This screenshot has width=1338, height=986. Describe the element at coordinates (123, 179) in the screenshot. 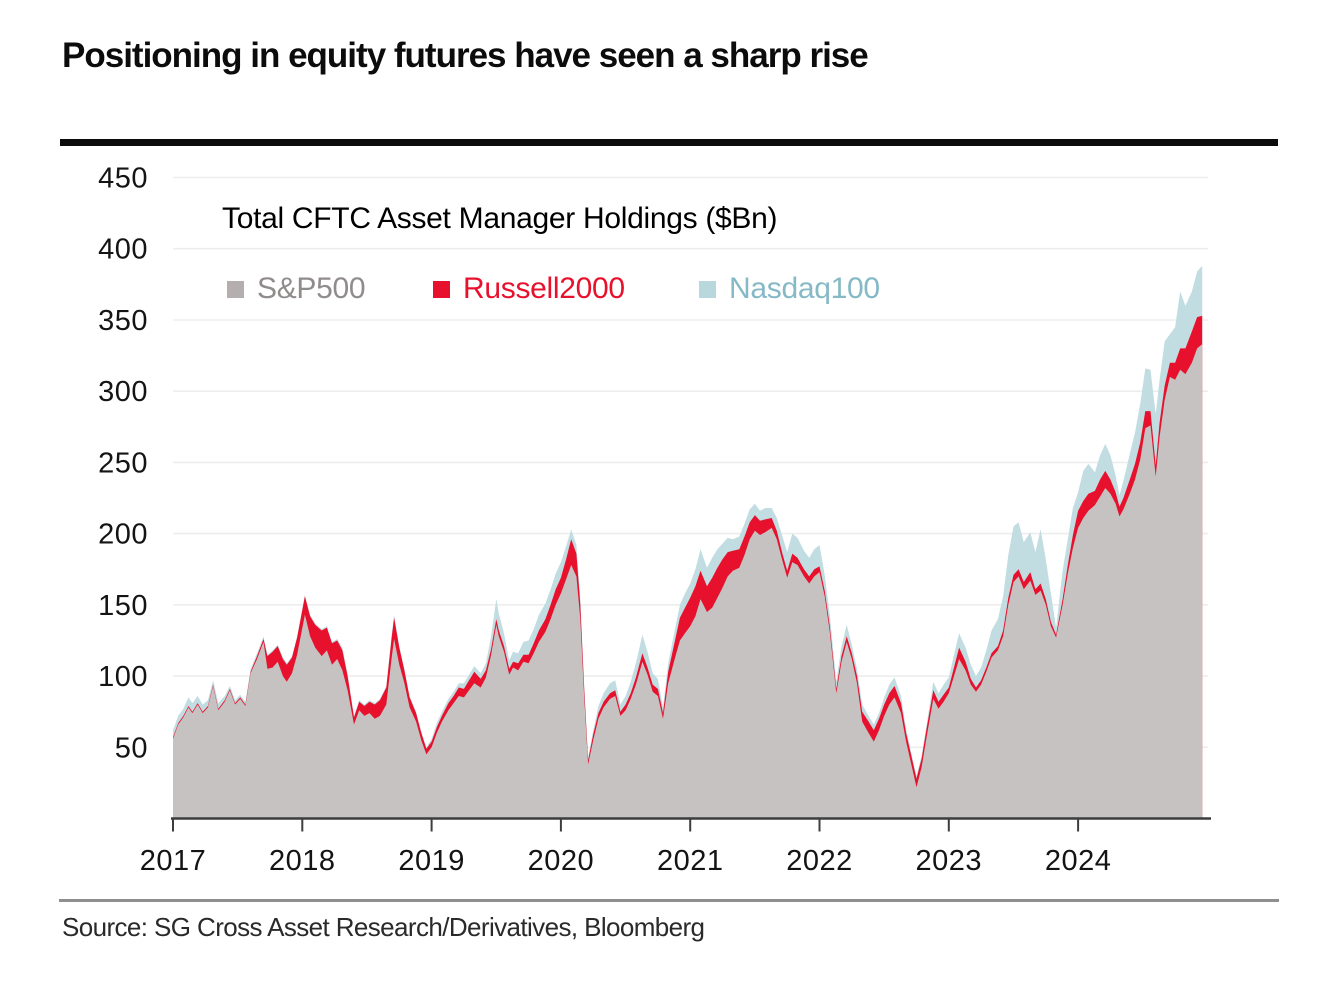

I see `y-tick-label: 450` at that location.